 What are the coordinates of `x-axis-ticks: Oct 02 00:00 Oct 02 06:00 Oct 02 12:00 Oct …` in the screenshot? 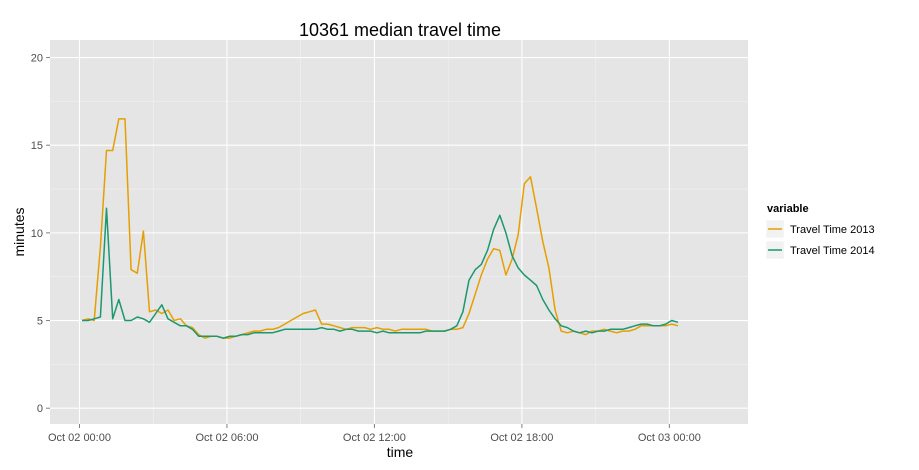 It's located at (374, 434).